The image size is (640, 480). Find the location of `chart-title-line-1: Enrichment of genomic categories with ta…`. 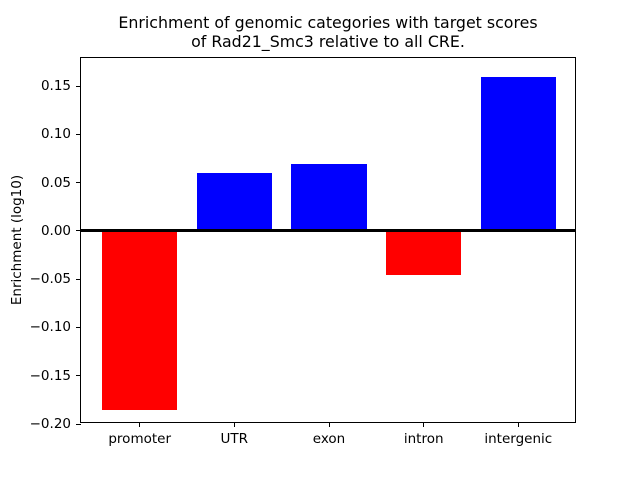

chart-title-line-1: Enrichment of genomic categories with ta… is located at coordinates (328, 22).